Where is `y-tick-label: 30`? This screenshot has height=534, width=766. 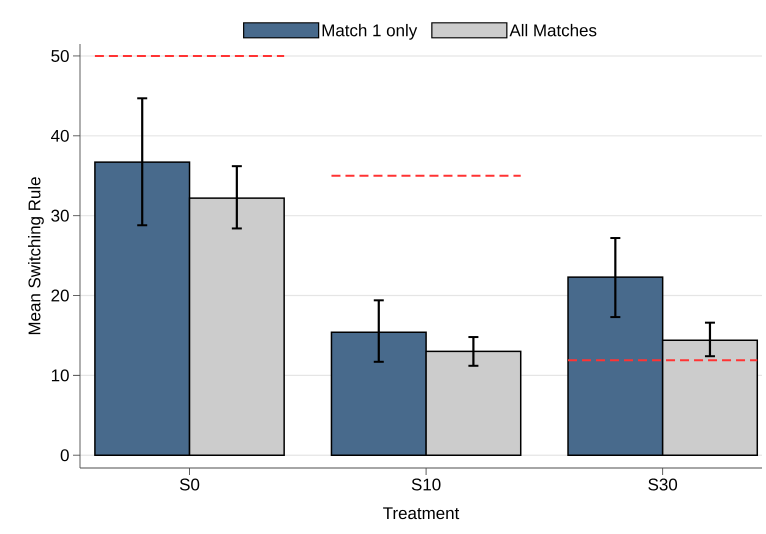
y-tick-label: 30 is located at coordinates (60, 216).